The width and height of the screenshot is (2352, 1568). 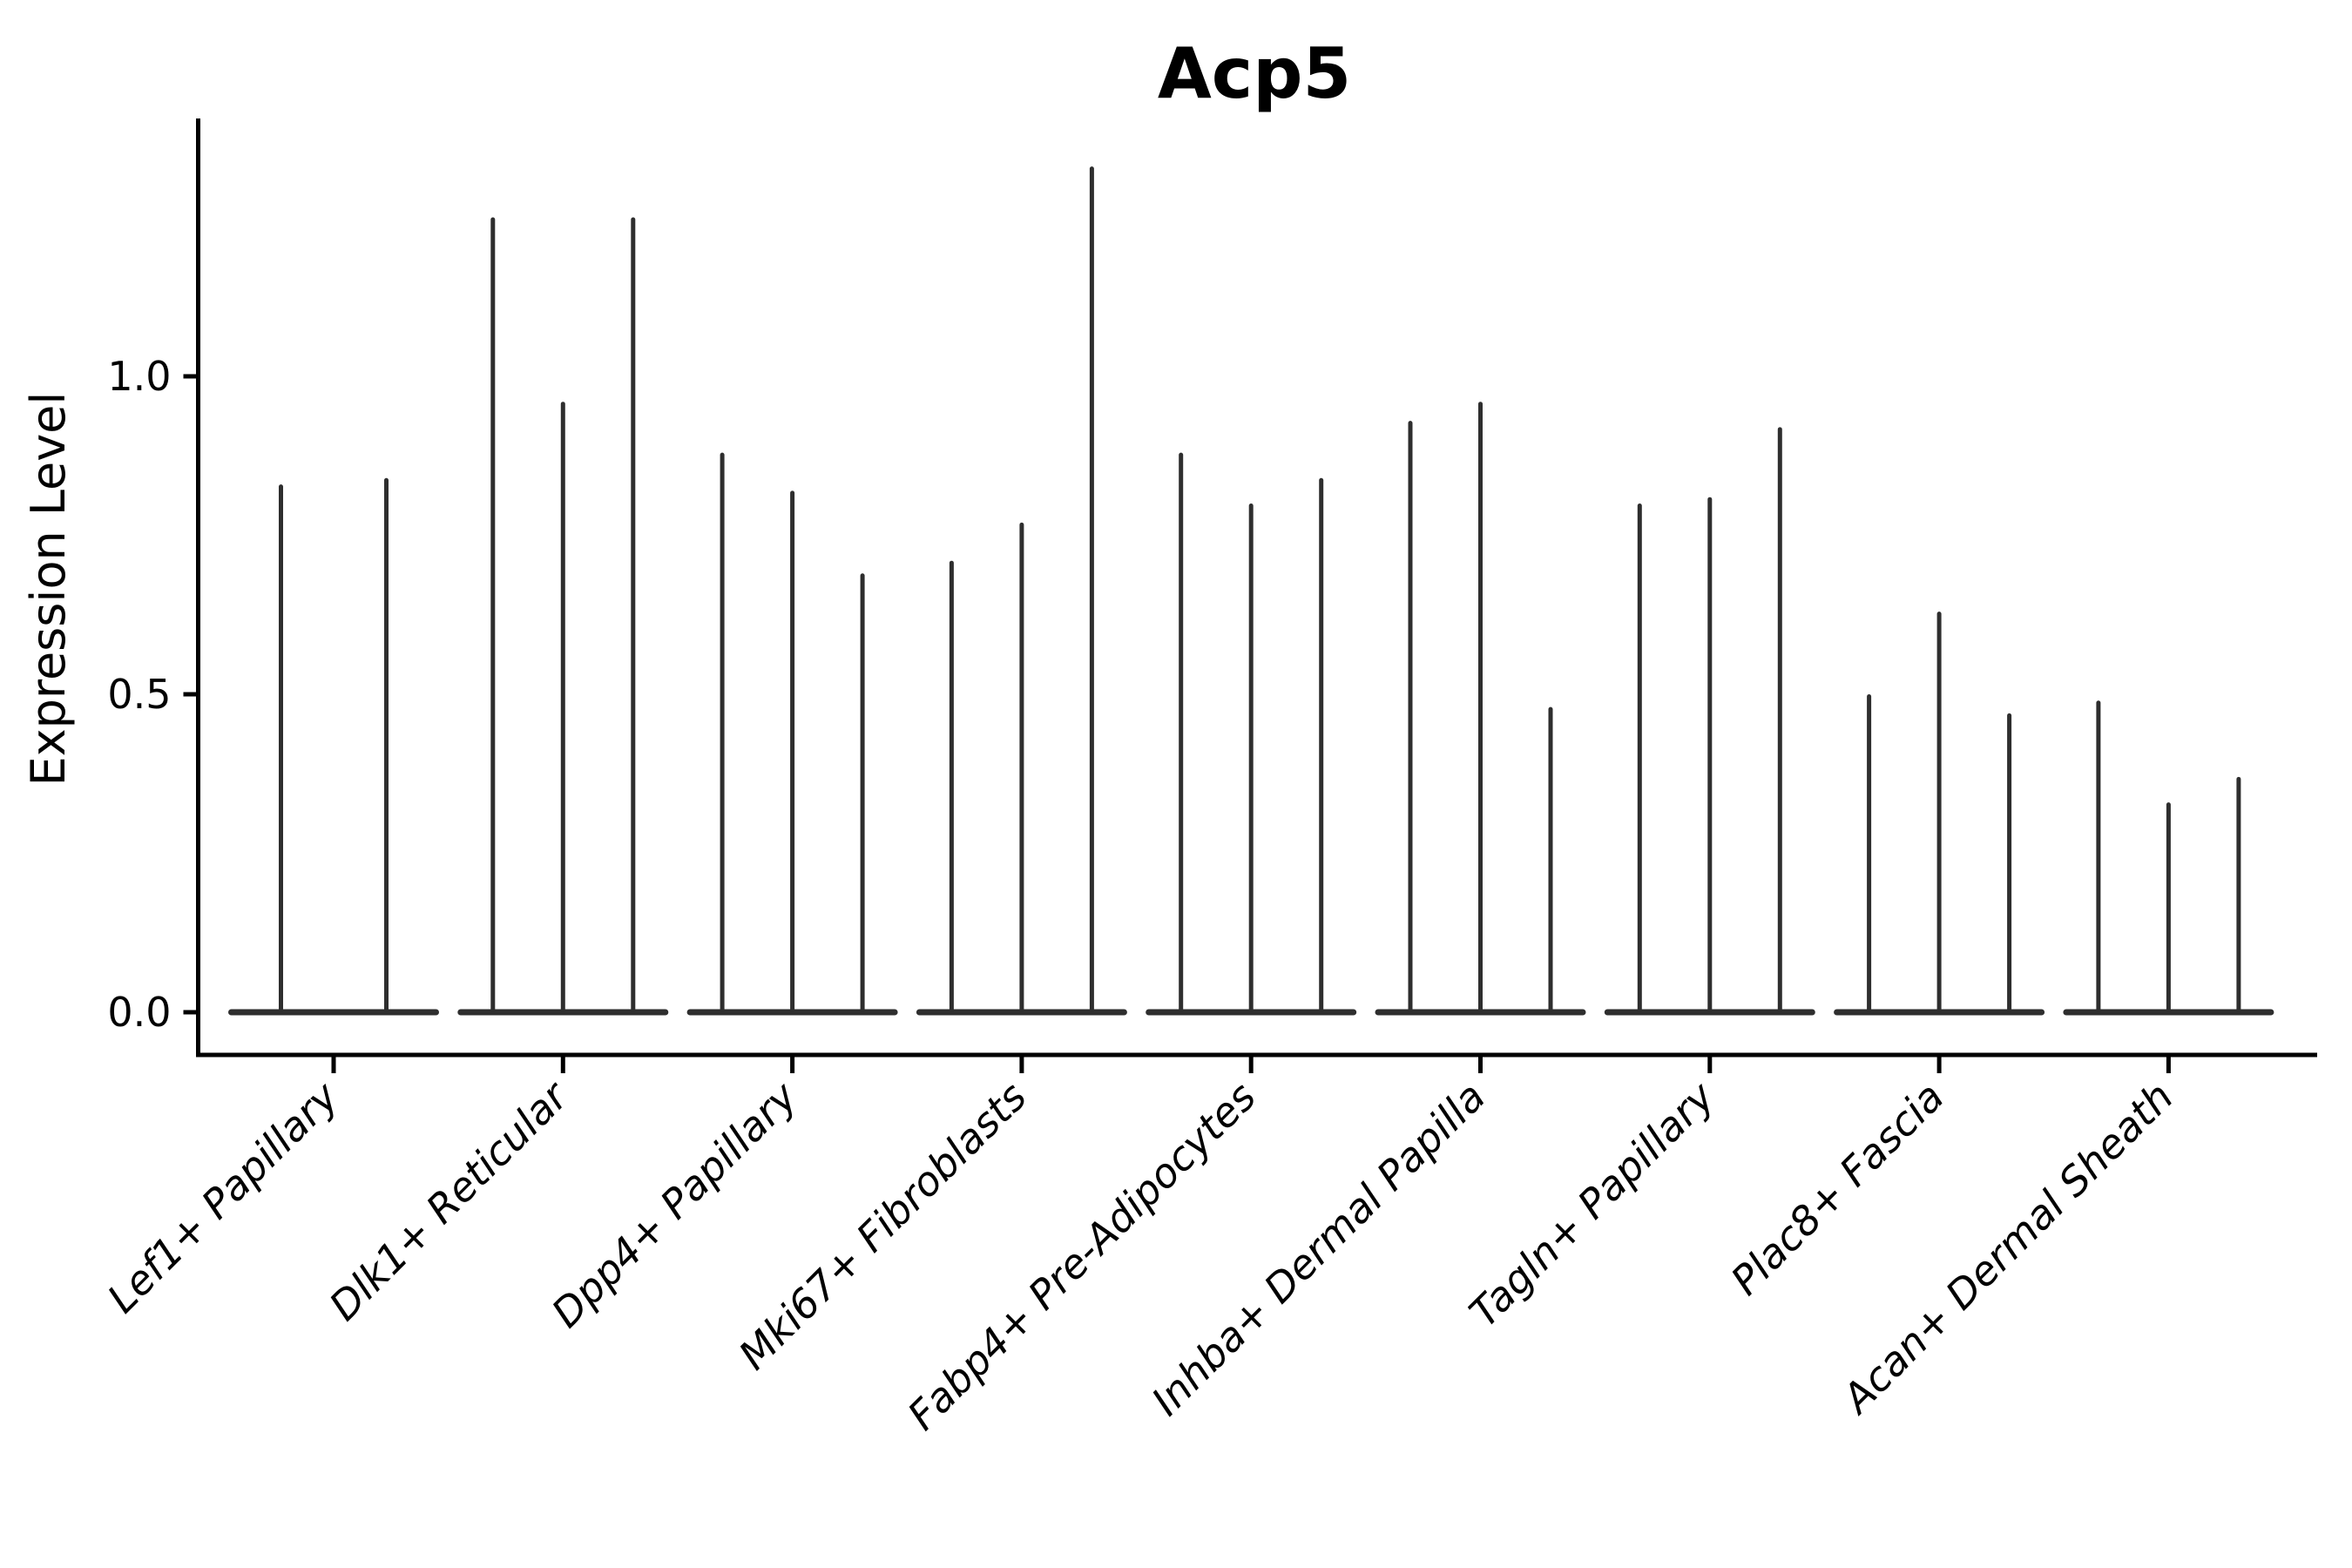 What do you see at coordinates (449, 1200) in the screenshot?
I see `x-tick-label-1: Dlk1+ Reticular` at bounding box center [449, 1200].